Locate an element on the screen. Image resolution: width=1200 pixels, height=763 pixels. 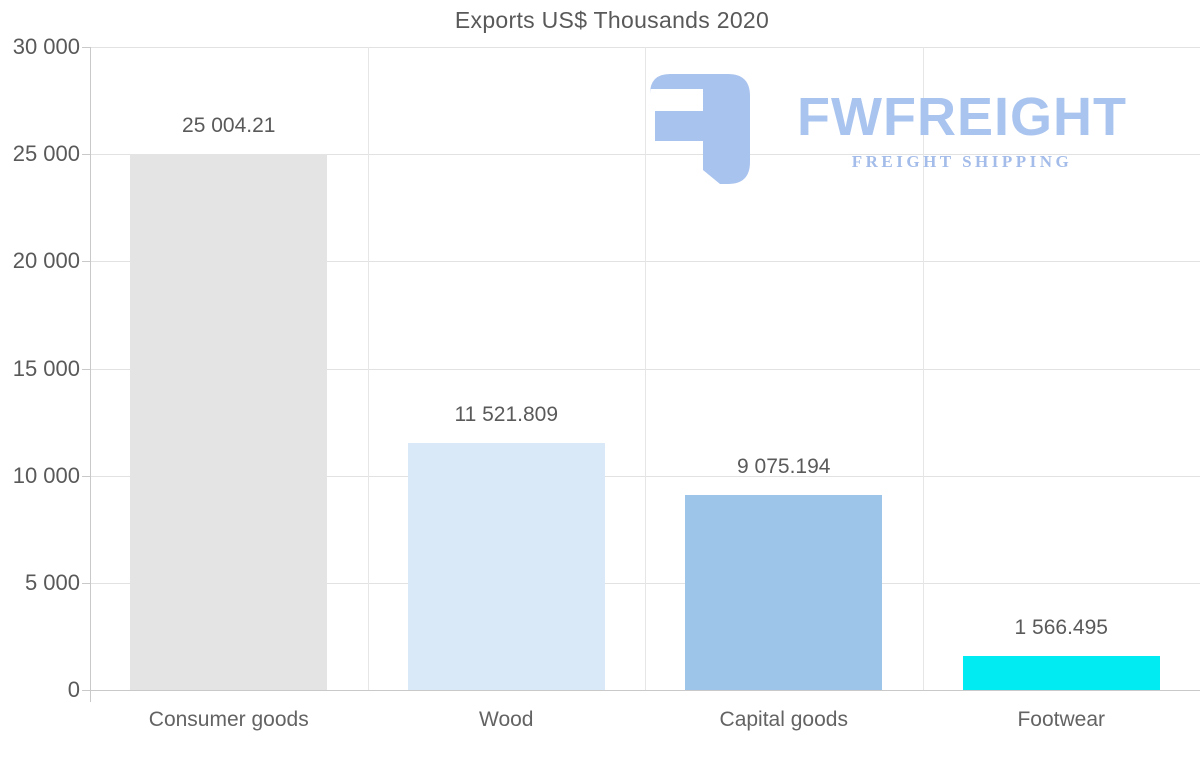
brand-text-block: FWFREIGHT FREIGHT SHIPPING is located at coordinates (962, 130).